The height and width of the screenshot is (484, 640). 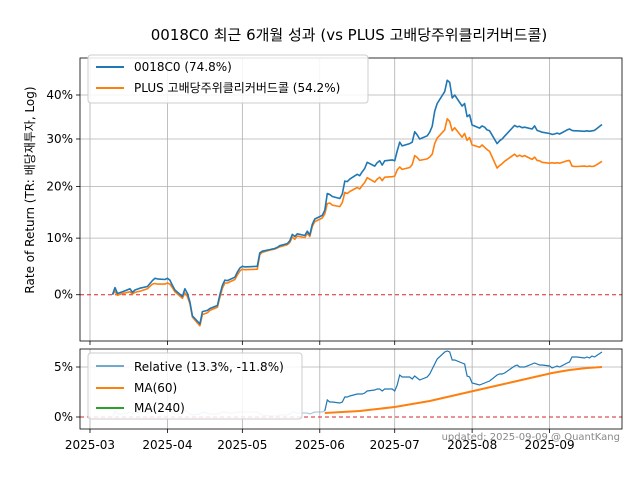 I want to click on legend-label-ma60: MA(60), so click(x=155, y=388).